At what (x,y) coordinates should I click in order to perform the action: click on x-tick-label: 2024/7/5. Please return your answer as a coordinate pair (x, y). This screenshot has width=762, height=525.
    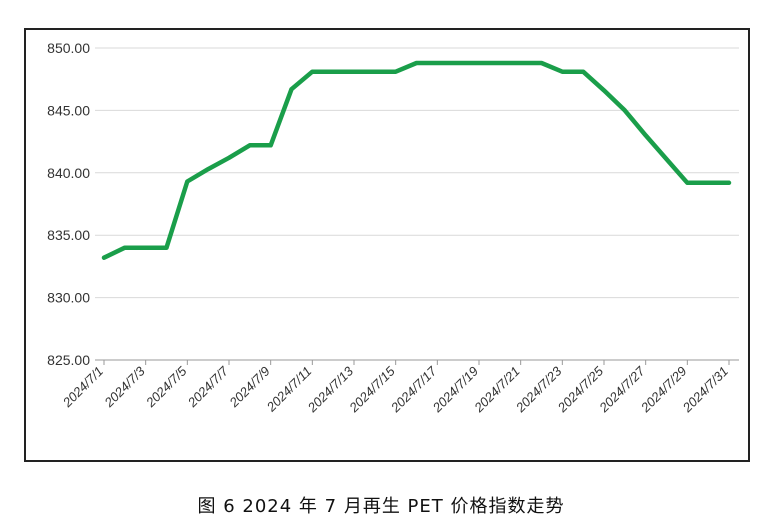
    Looking at the image, I should click on (166, 387).